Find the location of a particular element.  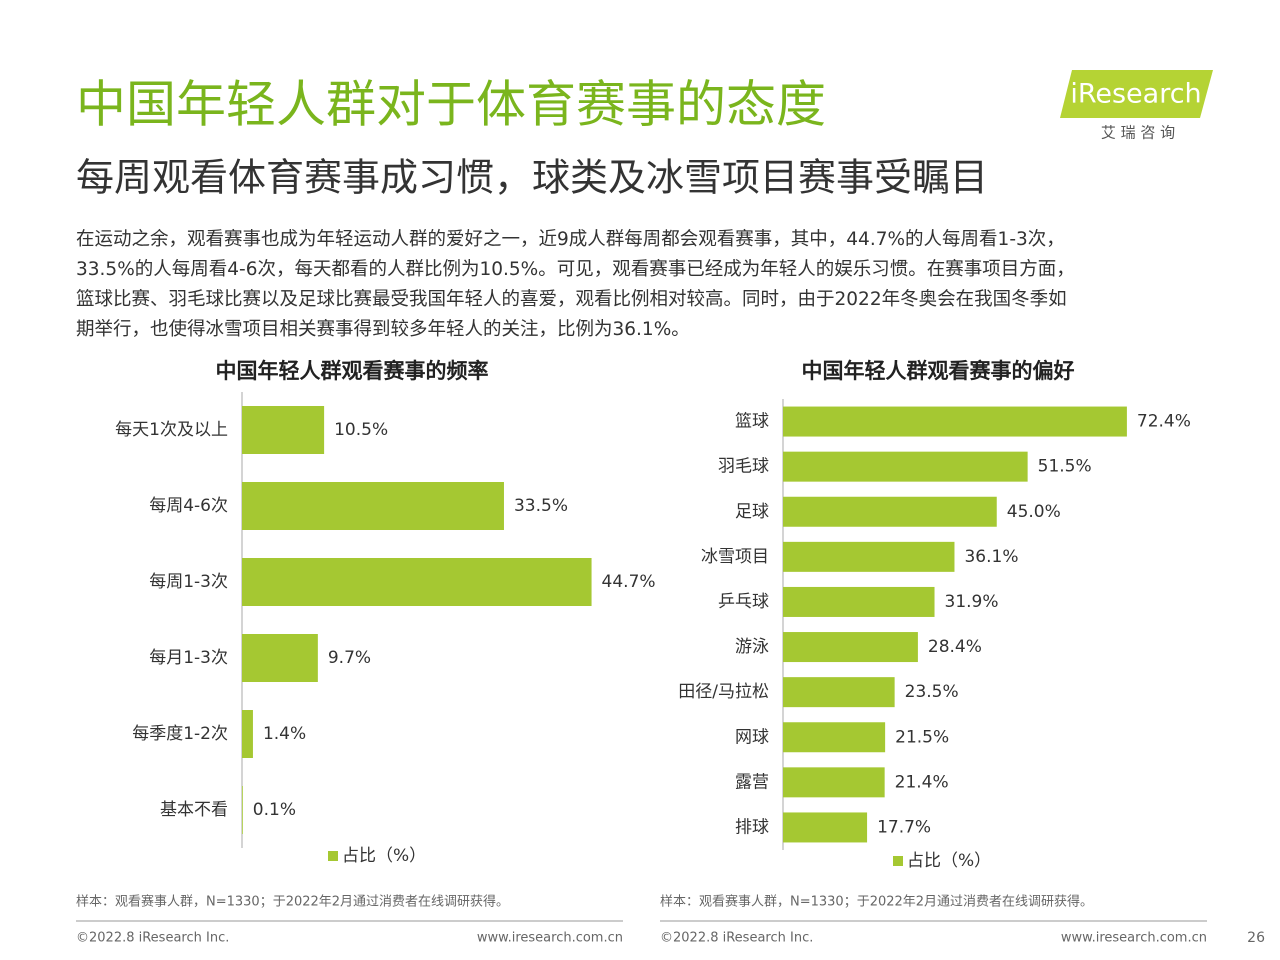

logo: iResearch is located at coordinates (1135, 94).